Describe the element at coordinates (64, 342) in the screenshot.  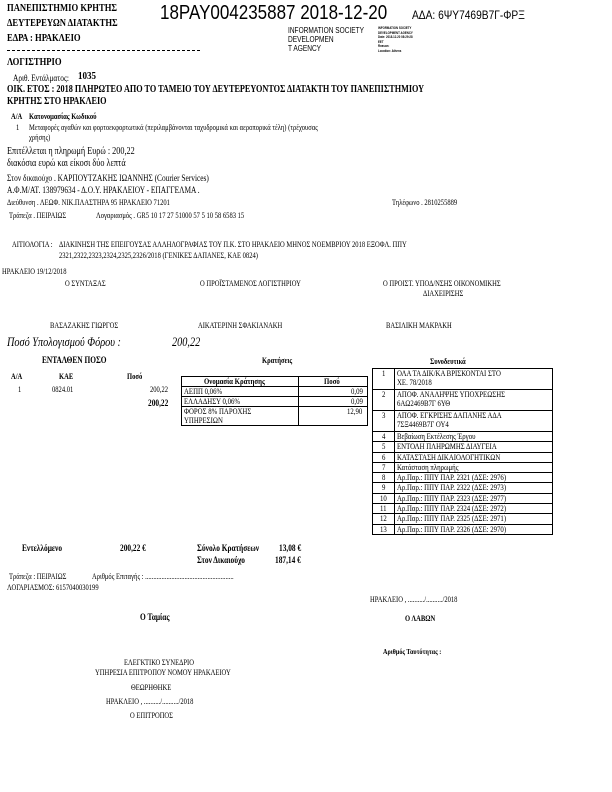
I see `tax-calc-label: Ποσό Υπολογισμού Φόρου :` at that location.